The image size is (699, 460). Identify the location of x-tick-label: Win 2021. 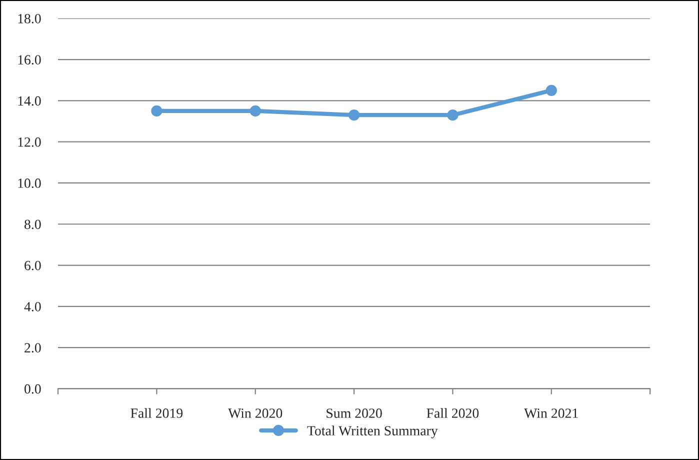
(551, 413).